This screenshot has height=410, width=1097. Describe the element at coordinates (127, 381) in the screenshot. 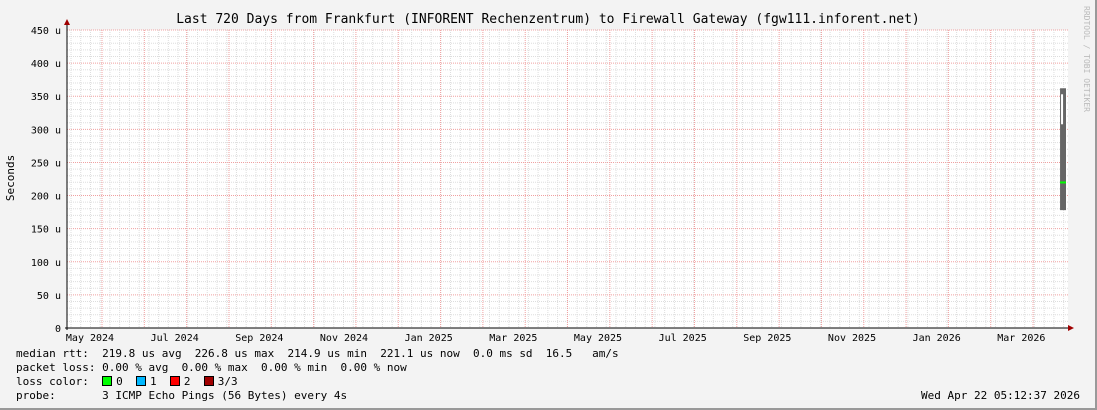

I see `legend-loss-color: loss color: 0 1 2 3/3` at that location.